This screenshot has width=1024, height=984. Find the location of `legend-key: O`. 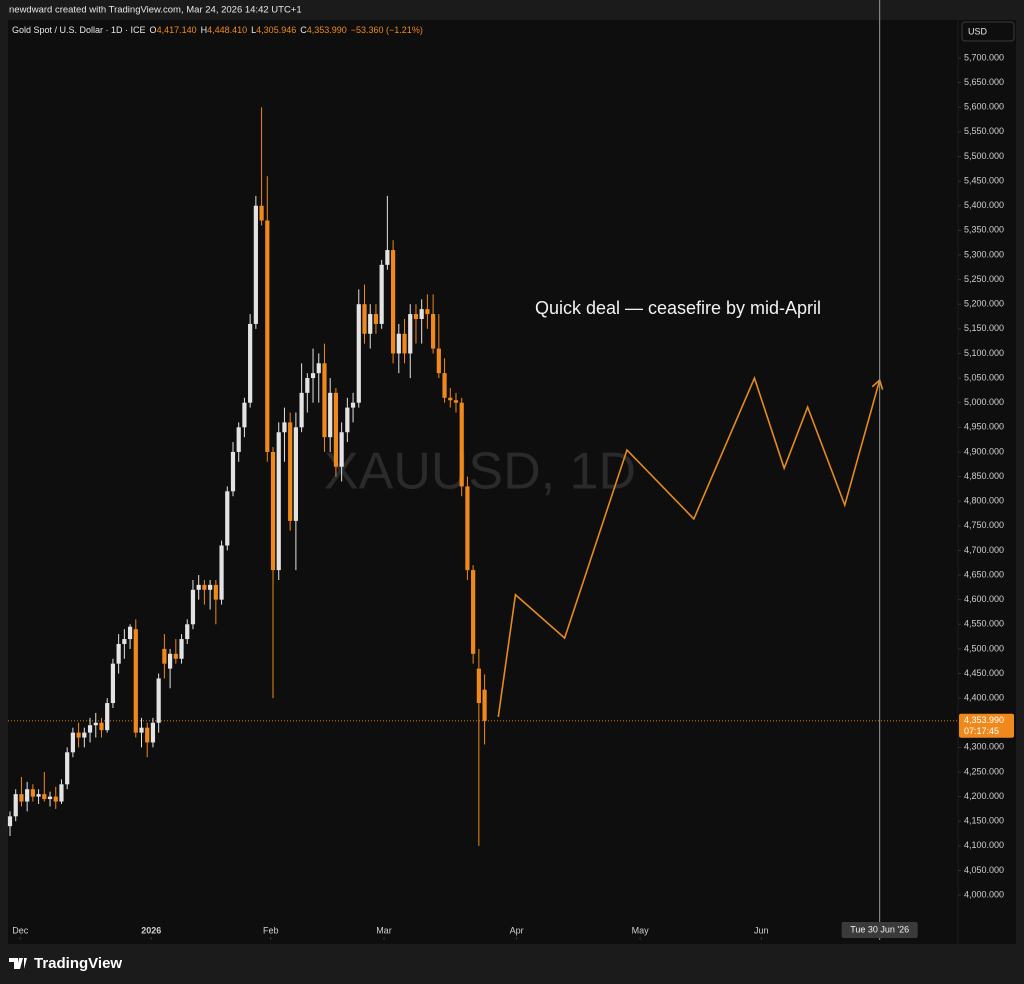

legend-key: O is located at coordinates (153, 30).